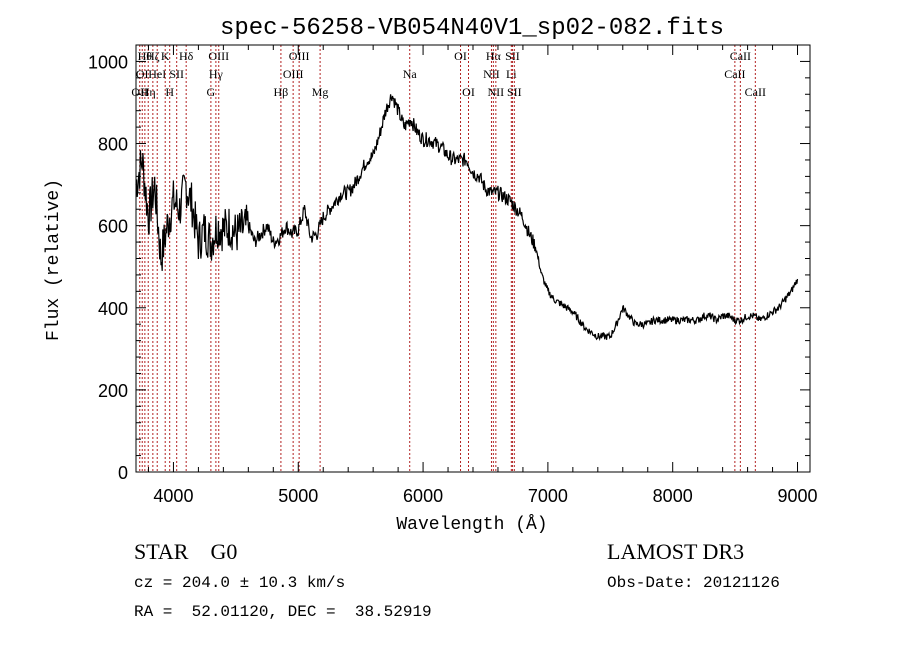 This screenshot has width=900, height=649. What do you see at coordinates (157, 74) in the screenshot?
I see `line-marker-label: HeI` at bounding box center [157, 74].